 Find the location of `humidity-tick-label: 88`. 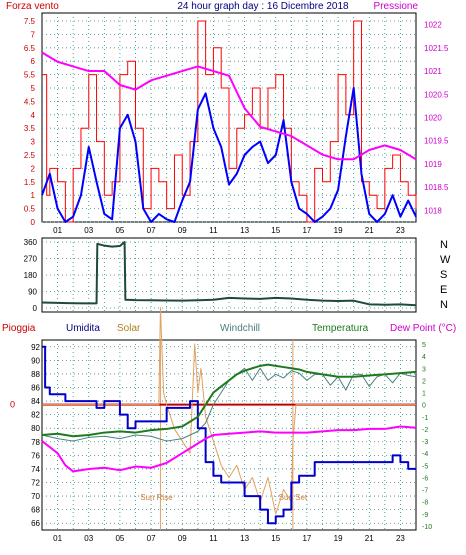

humidity-tick-label: 88 is located at coordinates (35, 374).